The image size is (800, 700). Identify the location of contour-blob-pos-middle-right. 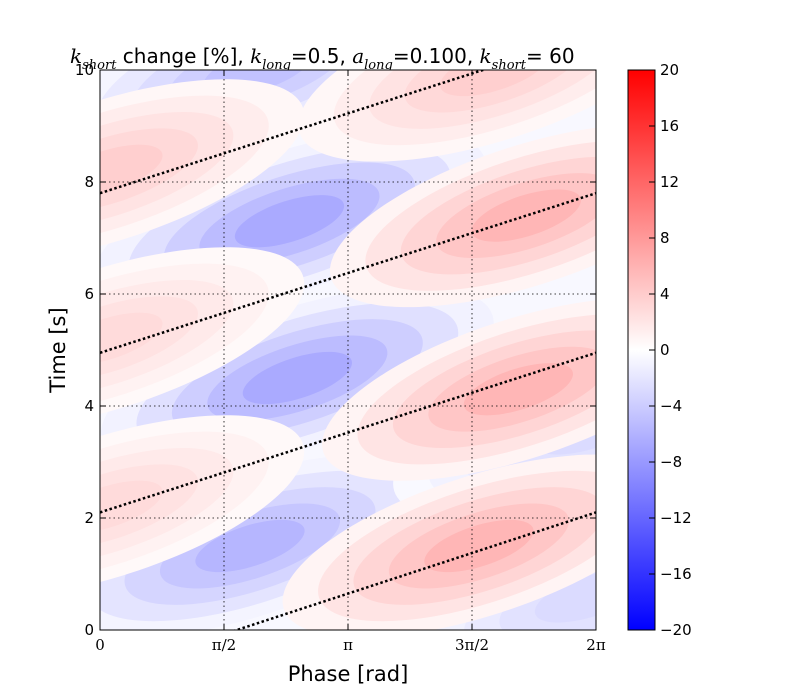
(459, 389).